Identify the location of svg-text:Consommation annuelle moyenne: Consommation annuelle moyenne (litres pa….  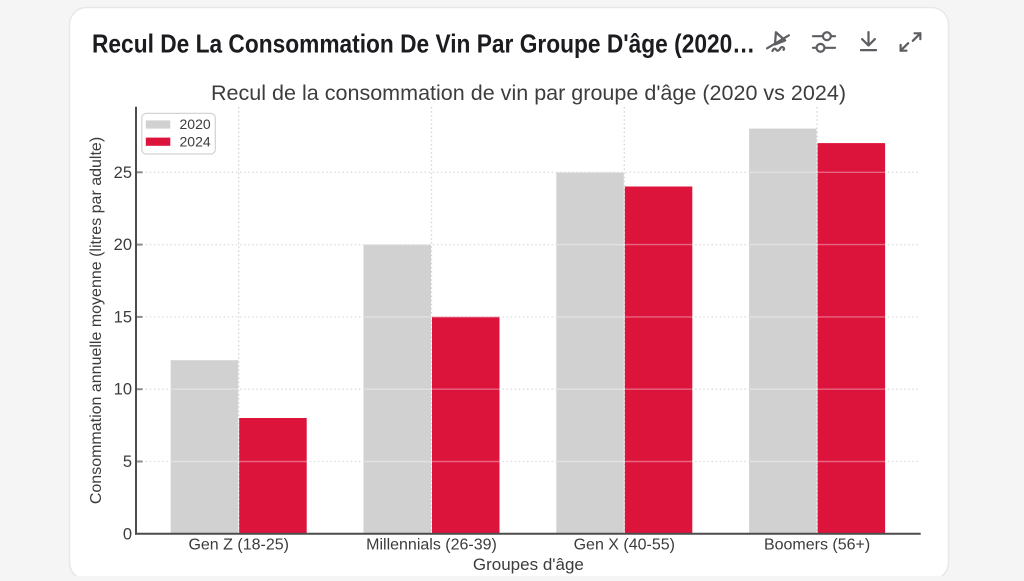
(96, 320).